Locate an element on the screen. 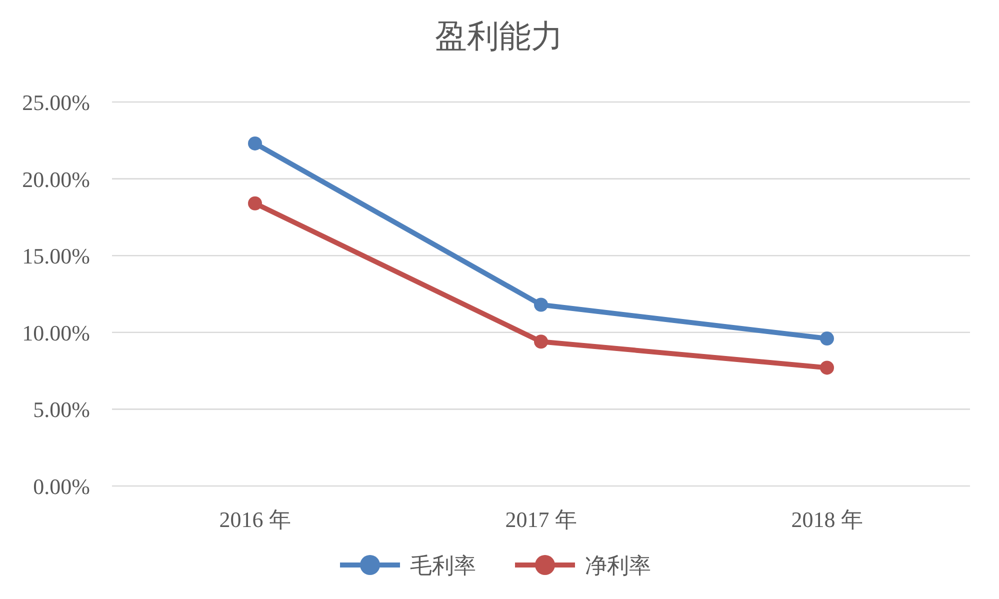 The height and width of the screenshot is (599, 999). legend-label: 毛利率 is located at coordinates (443, 566).